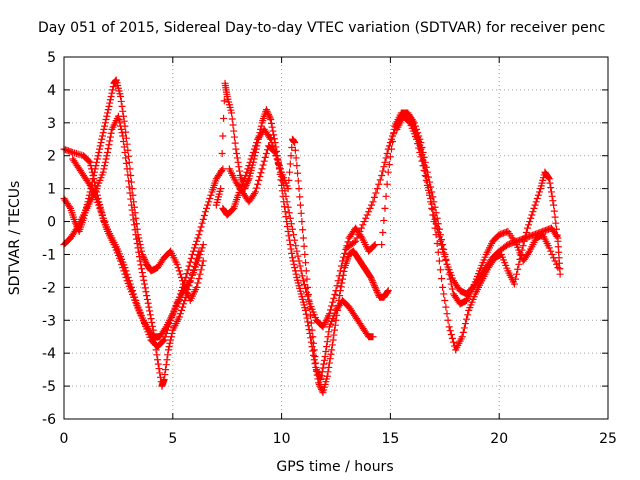 Image resolution: width=640 pixels, height=480 pixels. What do you see at coordinates (51, 157) in the screenshot?
I see `y-tick-label: 2` at bounding box center [51, 157].